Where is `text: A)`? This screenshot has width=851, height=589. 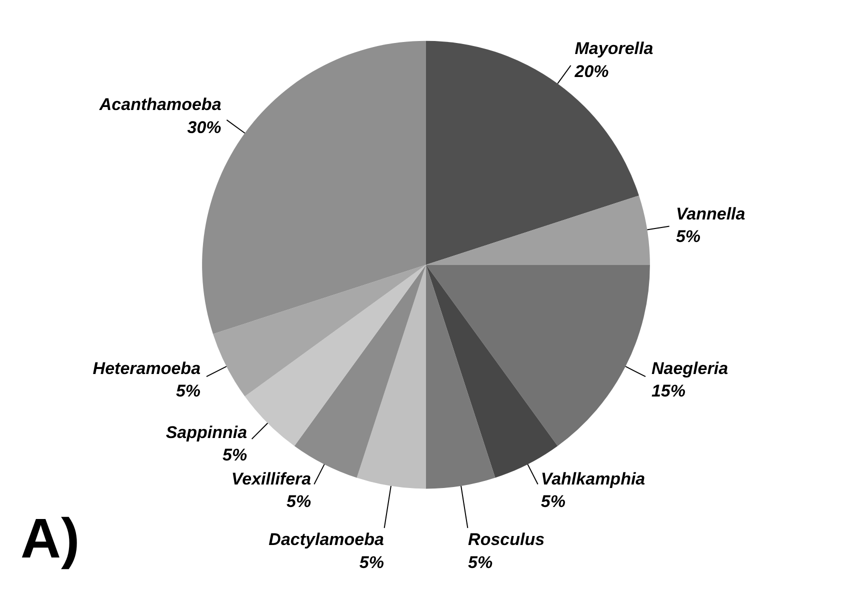 text: A) is located at coordinates (50, 538).